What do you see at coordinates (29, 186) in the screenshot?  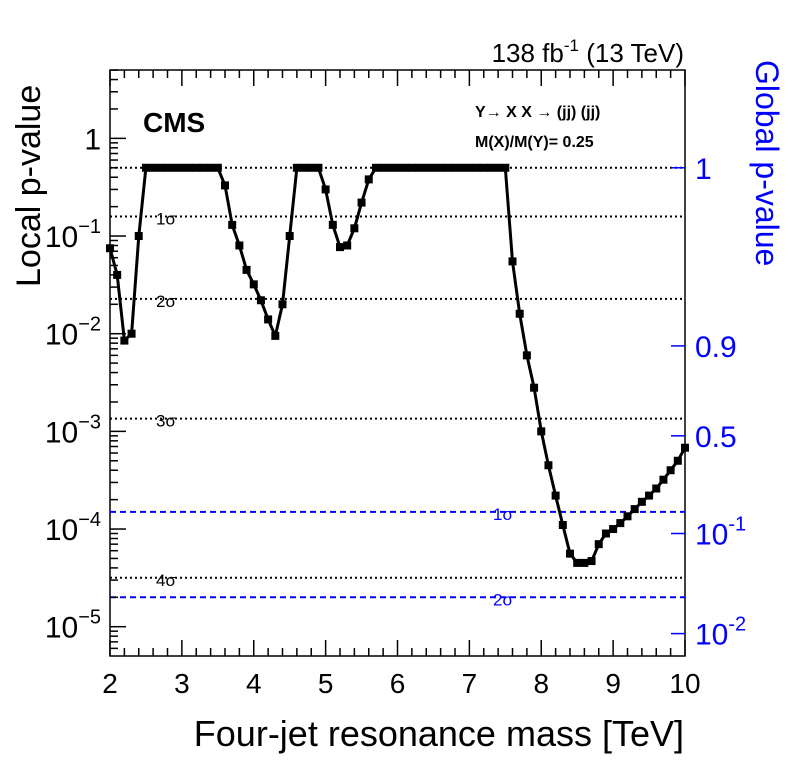 I see `y-axis-title: Local p-value` at bounding box center [29, 186].